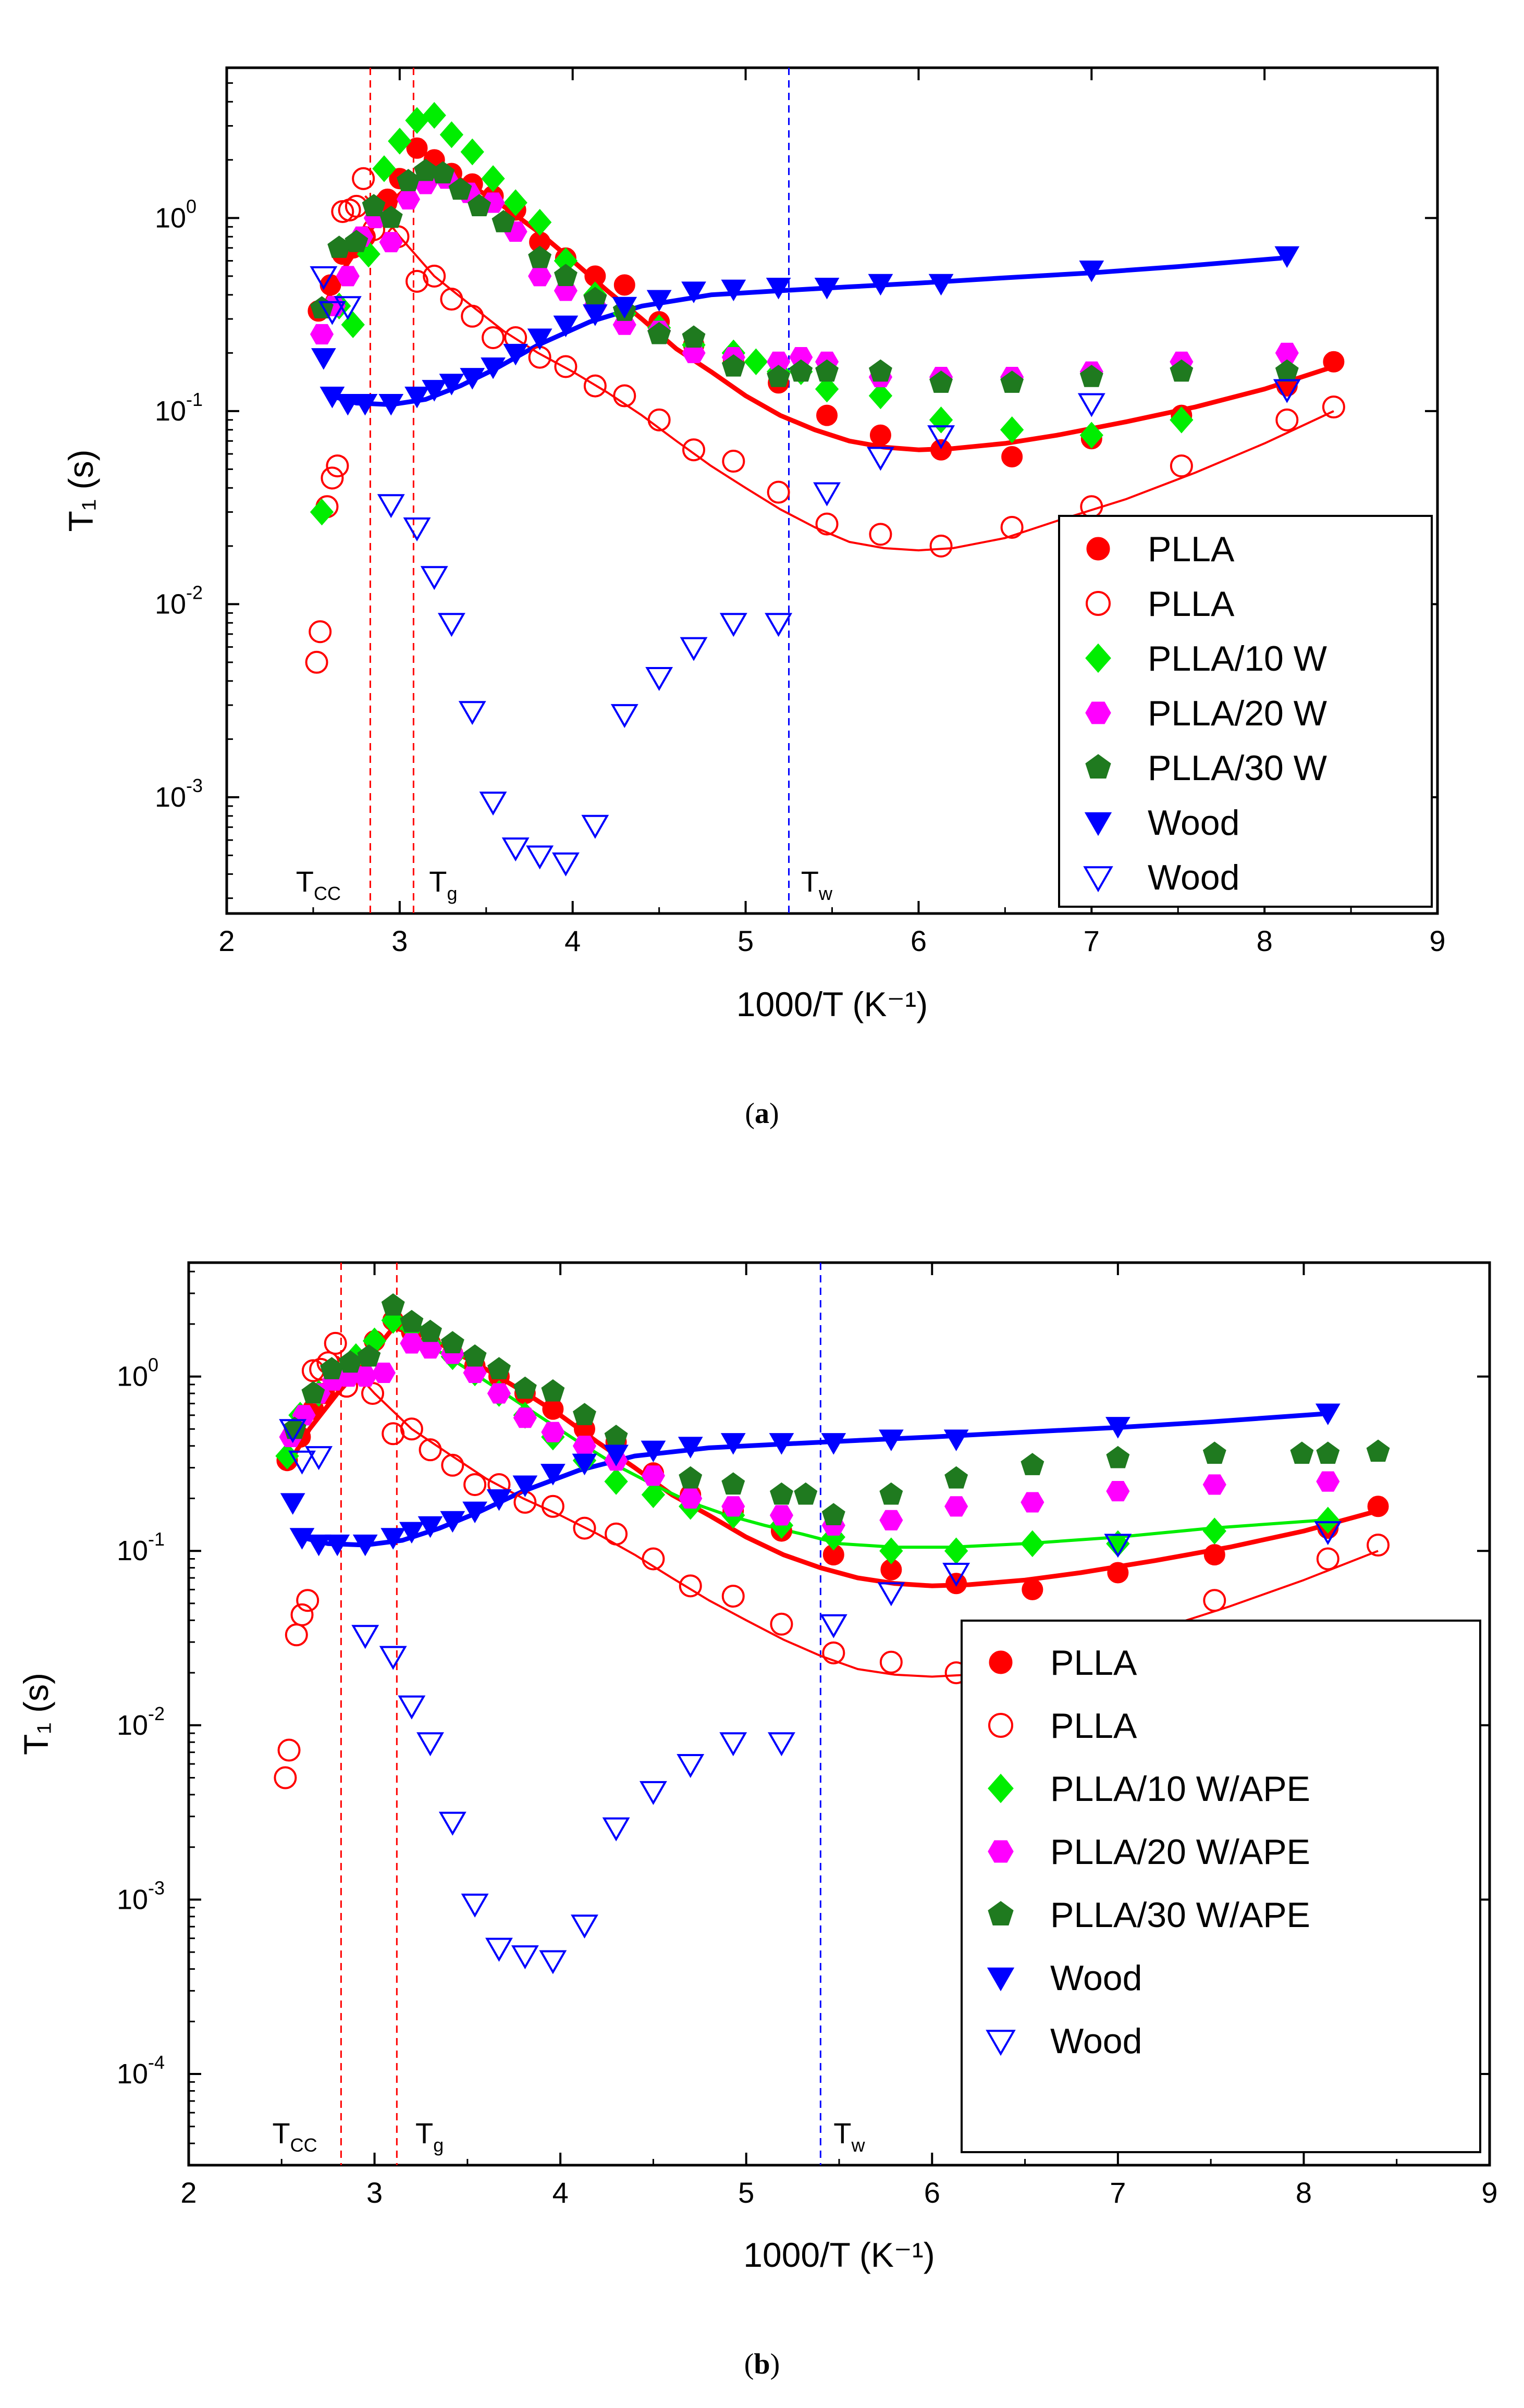  Describe the element at coordinates (1191, 604) in the screenshot. I see `legend-label: PLLA` at that location.